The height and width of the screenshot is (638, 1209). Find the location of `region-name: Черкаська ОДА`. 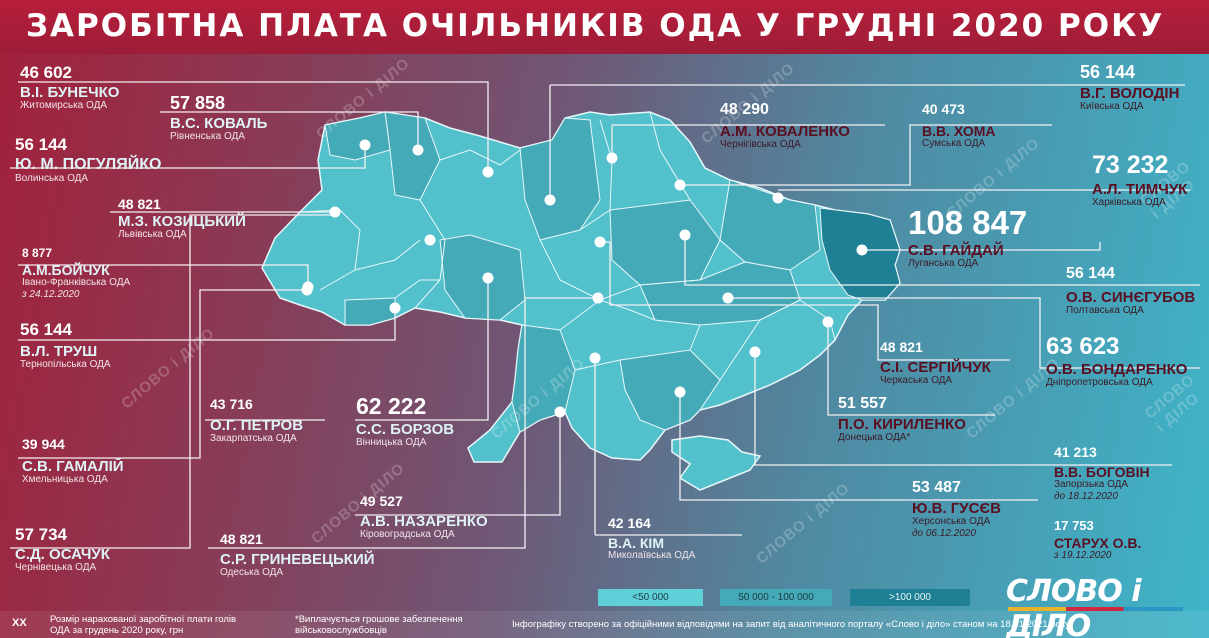

region-name: Черкаська ОДА is located at coordinates (916, 380).